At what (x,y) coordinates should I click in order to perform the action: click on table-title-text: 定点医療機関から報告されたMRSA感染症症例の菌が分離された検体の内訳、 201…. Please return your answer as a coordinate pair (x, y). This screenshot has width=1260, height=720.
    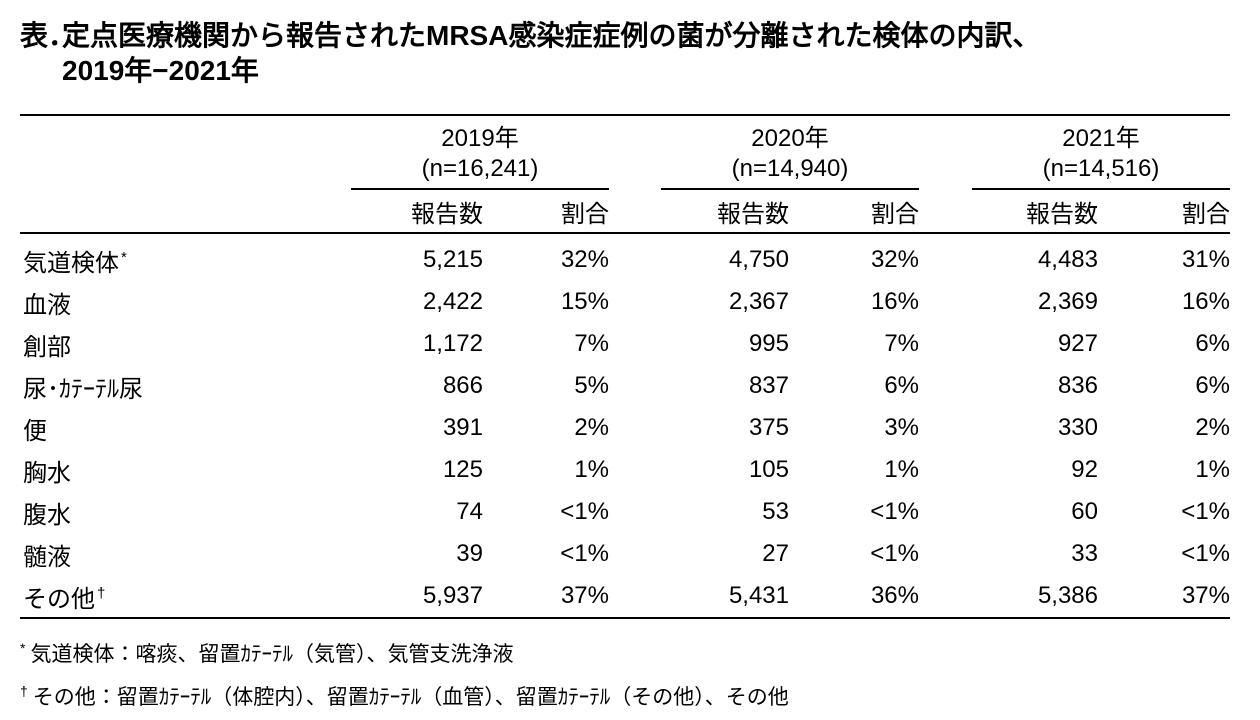
    Looking at the image, I should click on (551, 53).